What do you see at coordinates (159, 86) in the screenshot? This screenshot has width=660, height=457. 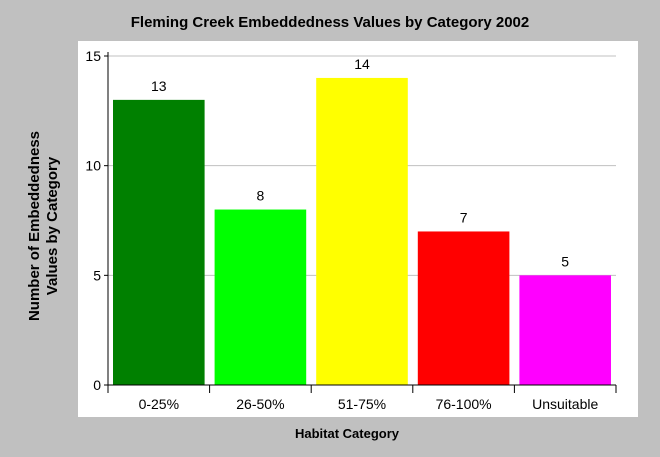 I see `data-label-0-25%: 13` at bounding box center [159, 86].